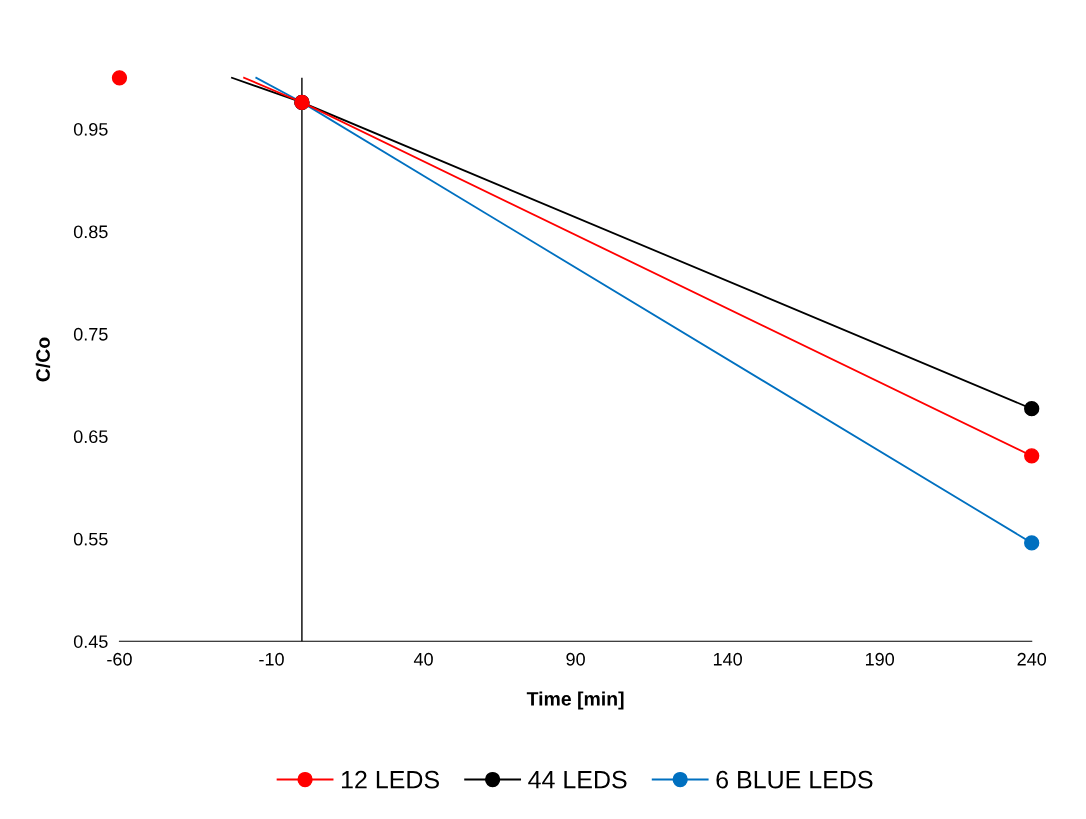  I want to click on y-tick-label: 0.85, so click(90, 232).